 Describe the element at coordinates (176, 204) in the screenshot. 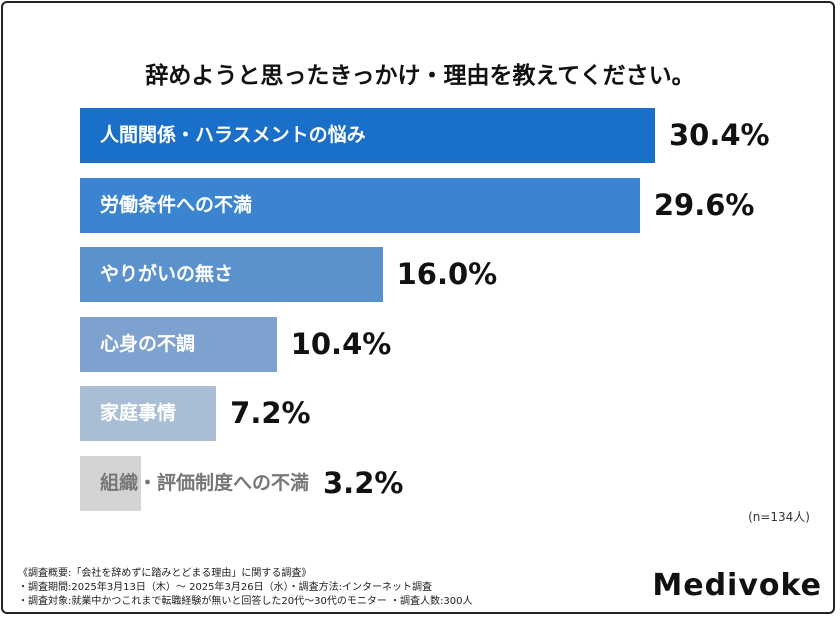

I see `bar-label: 労働条件への不満` at that location.